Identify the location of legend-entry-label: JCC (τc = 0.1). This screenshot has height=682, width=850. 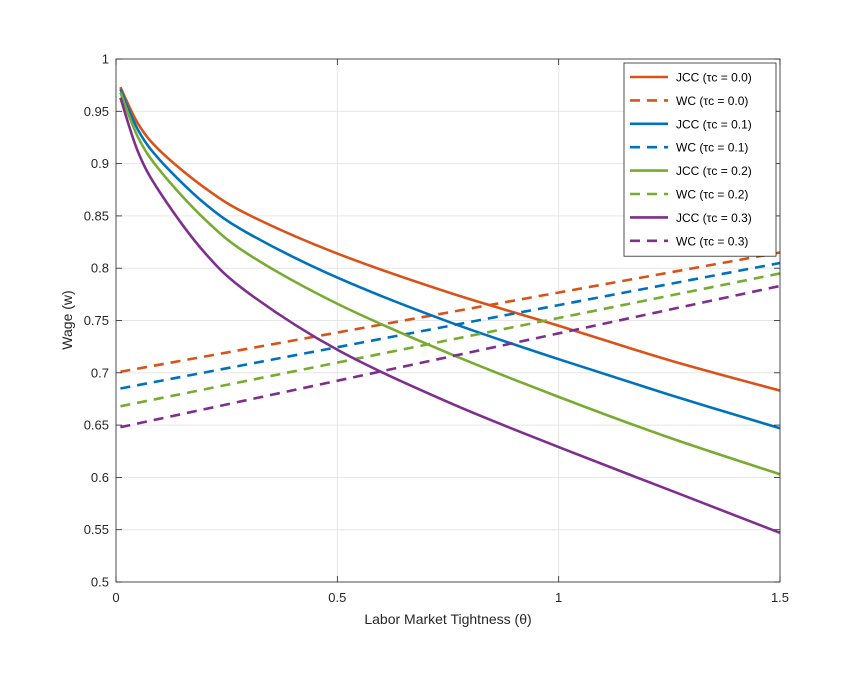
(714, 124).